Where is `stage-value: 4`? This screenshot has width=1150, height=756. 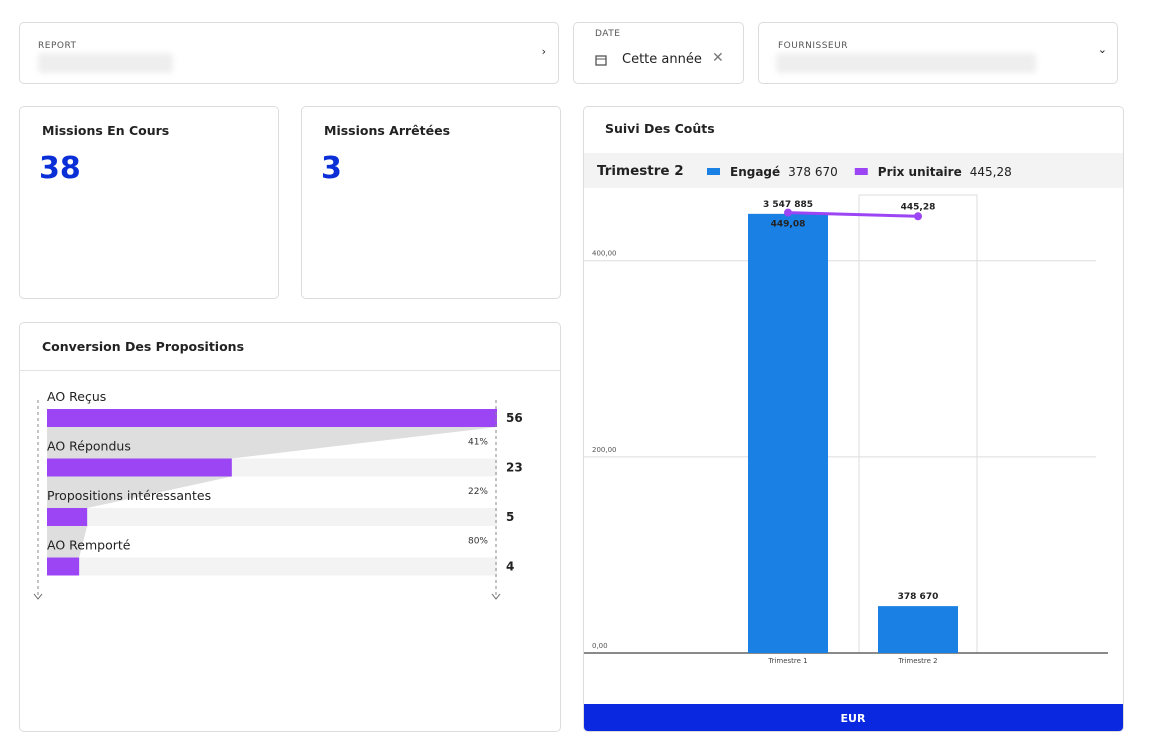
stage-value: 4 is located at coordinates (510, 567).